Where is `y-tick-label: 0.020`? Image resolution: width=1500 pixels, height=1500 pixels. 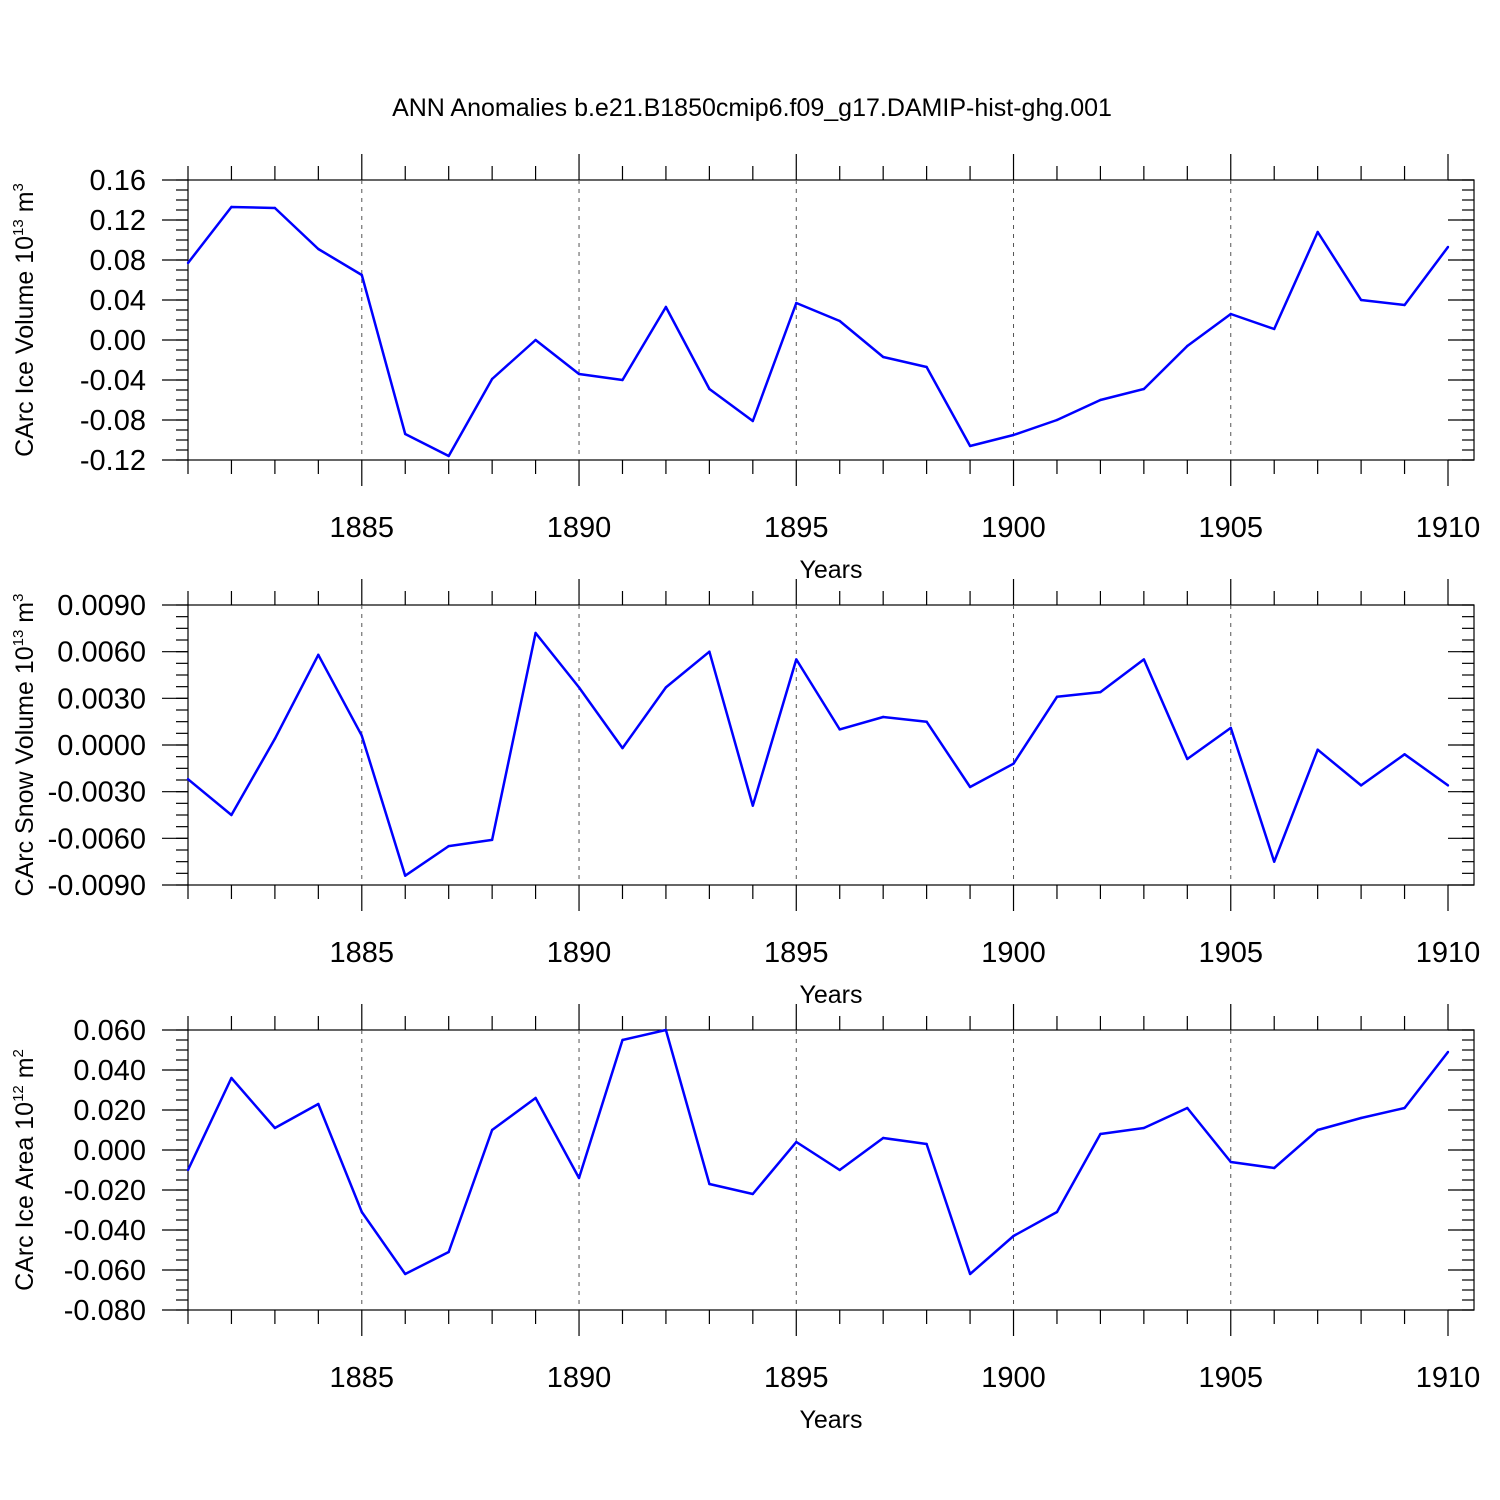
y-tick-label: 0.020 is located at coordinates (109, 1111).